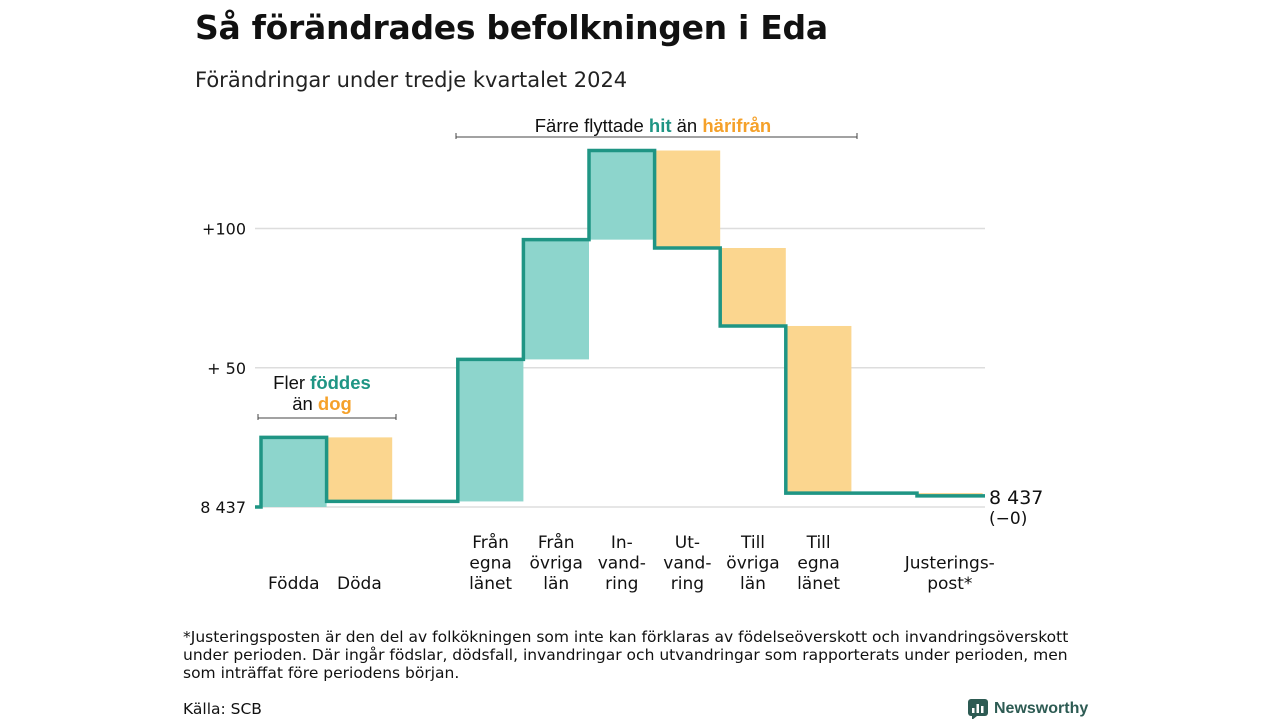  I want to click on x-label: Ut-, so click(687, 543).